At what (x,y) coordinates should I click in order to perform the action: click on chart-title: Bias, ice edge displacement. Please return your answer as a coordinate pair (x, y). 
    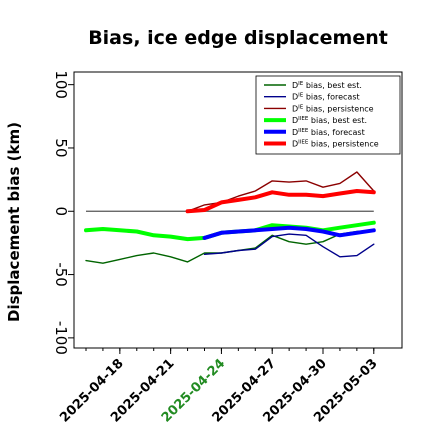
    Looking at the image, I should click on (238, 38).